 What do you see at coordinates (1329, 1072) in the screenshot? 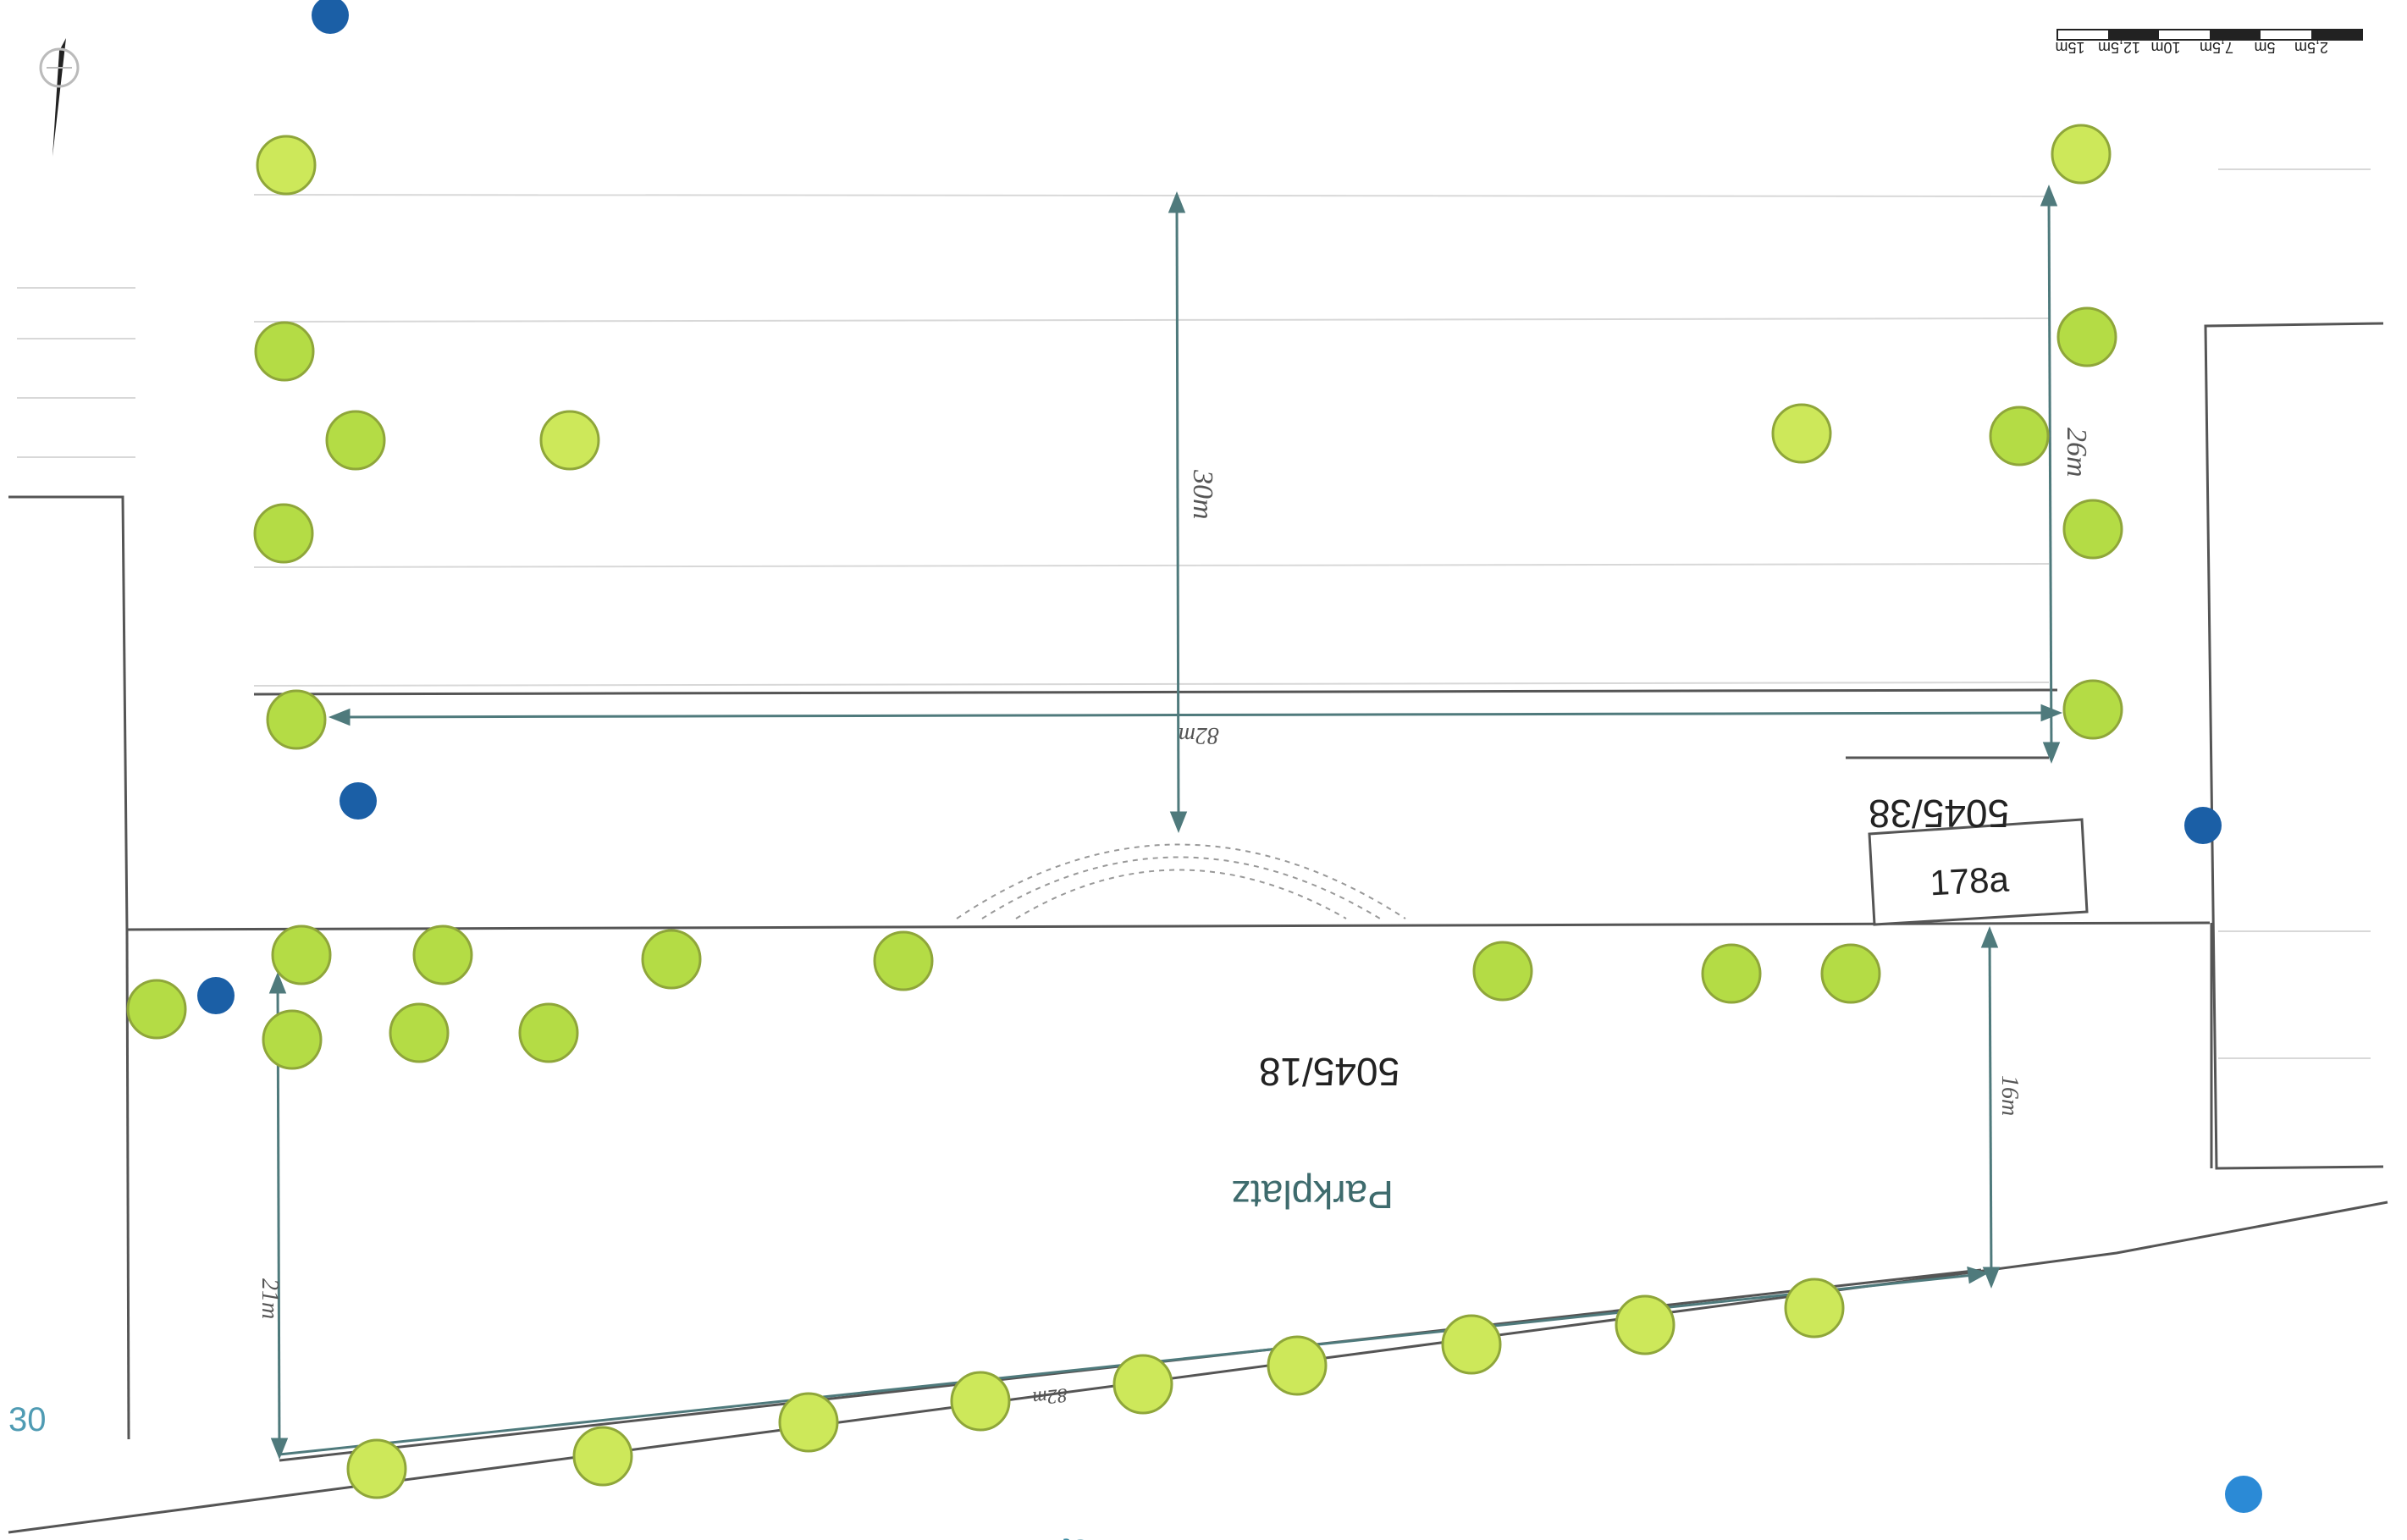
I see `parcel-label-lower: 5045/18` at bounding box center [1329, 1072].